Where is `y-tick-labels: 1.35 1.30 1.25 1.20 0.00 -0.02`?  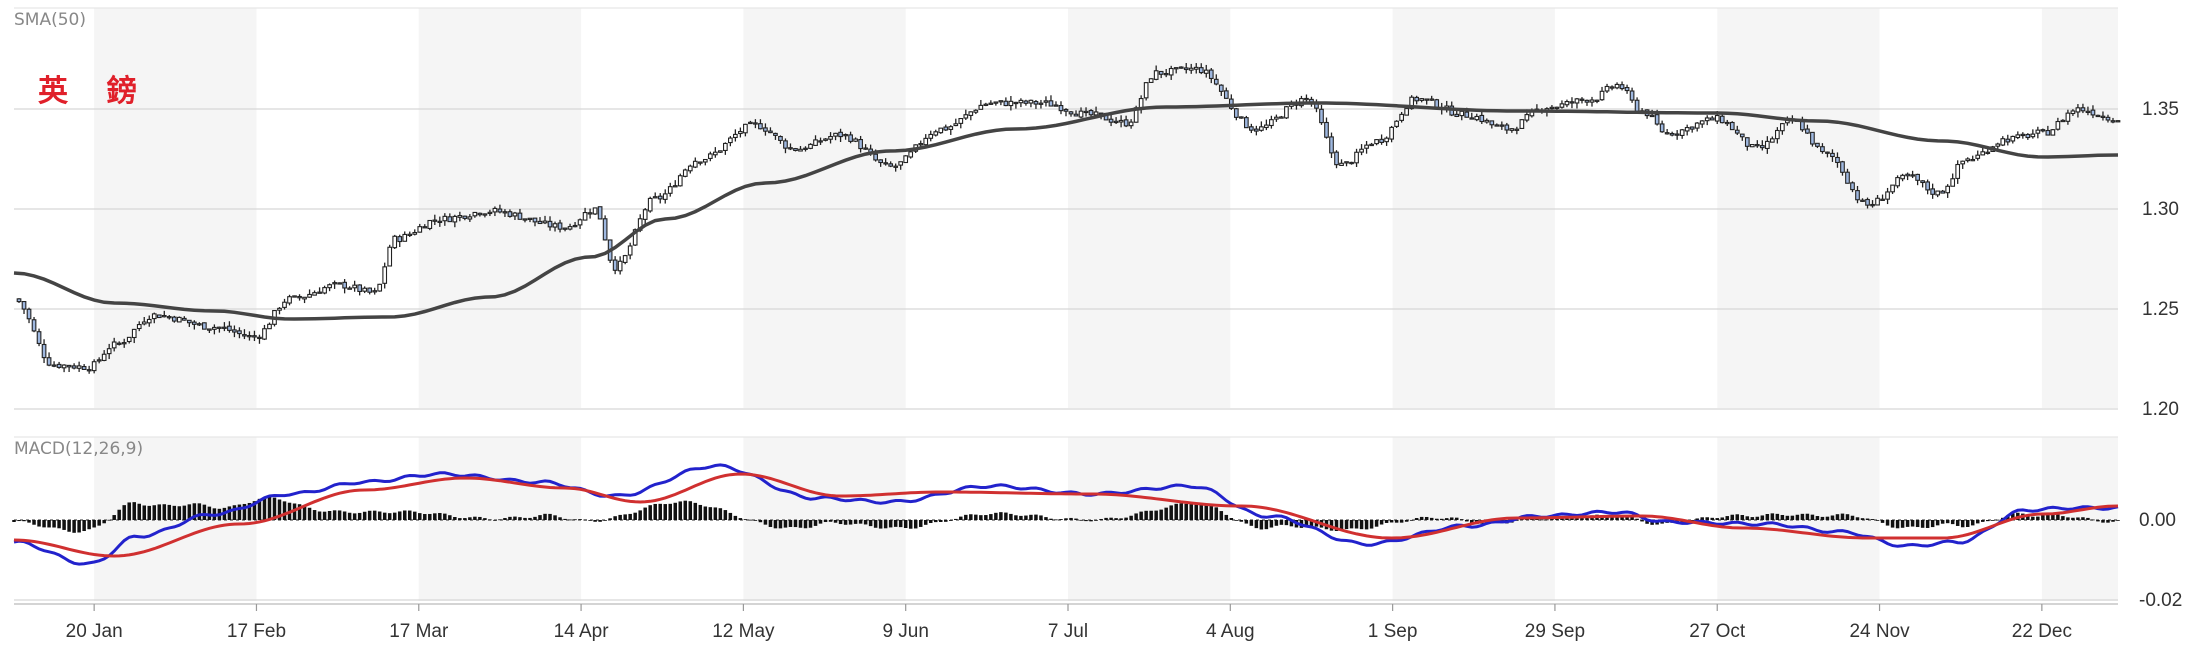 y-tick-labels: 1.35 1.30 1.25 1.20 0.00 -0.02 is located at coordinates (2160, 355).